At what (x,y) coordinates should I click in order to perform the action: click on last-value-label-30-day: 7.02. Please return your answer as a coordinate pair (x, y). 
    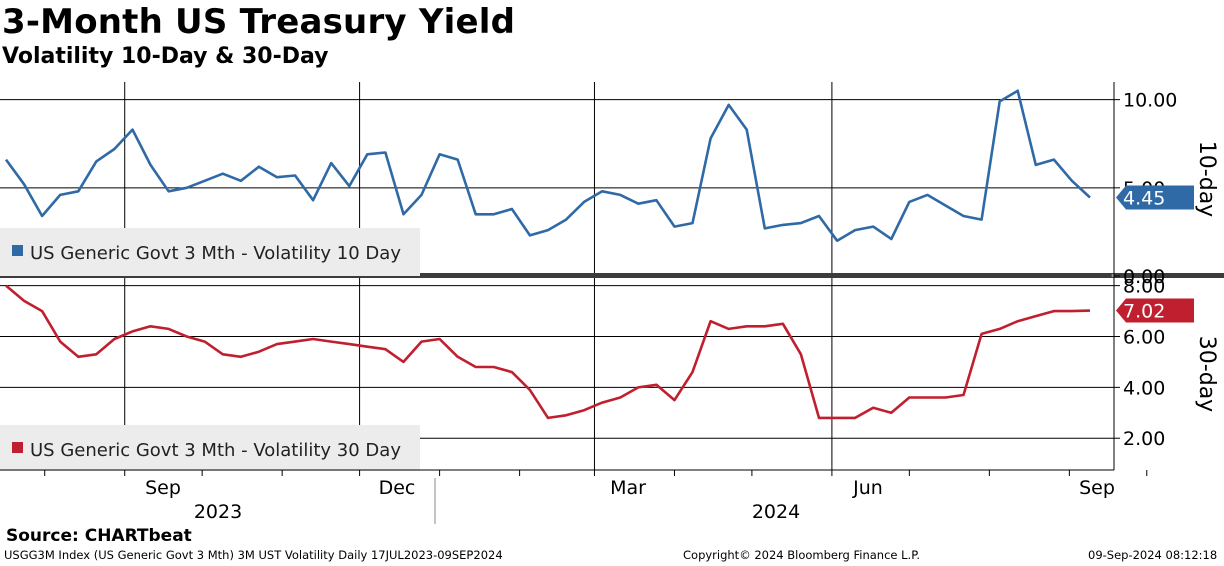
    Looking at the image, I should click on (1144, 312).